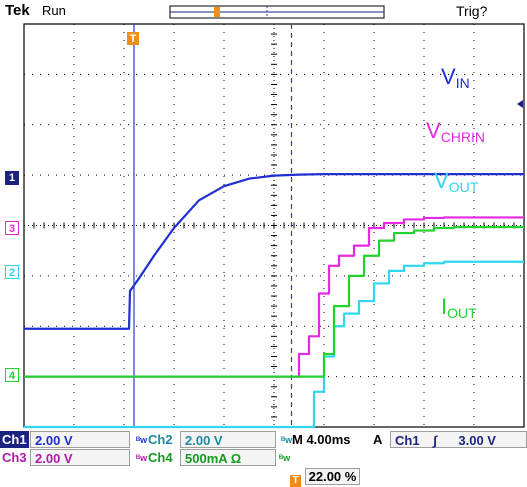 This screenshot has height=487, width=527. Describe the element at coordinates (160, 457) in the screenshot. I see `ch4-label: Ch4` at that location.